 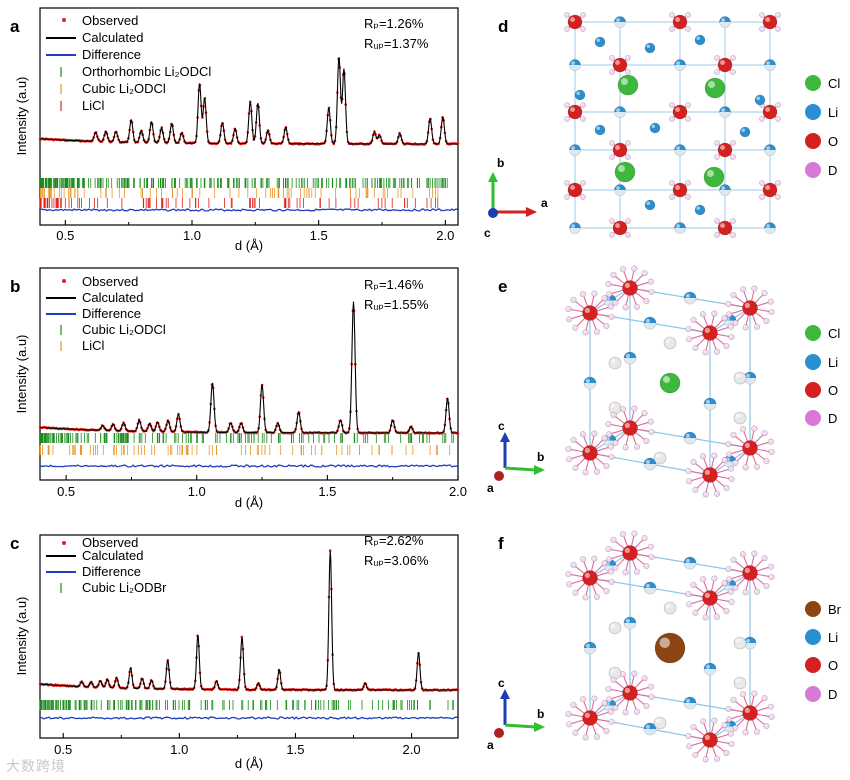 I want to click on axis-label: b, so click(x=540, y=457).